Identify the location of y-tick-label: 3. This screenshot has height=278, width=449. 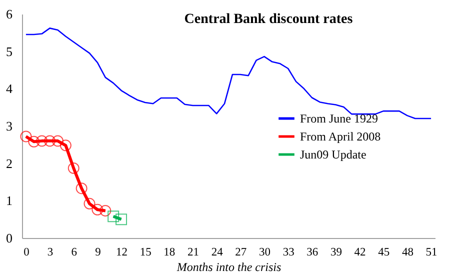
(9, 126).